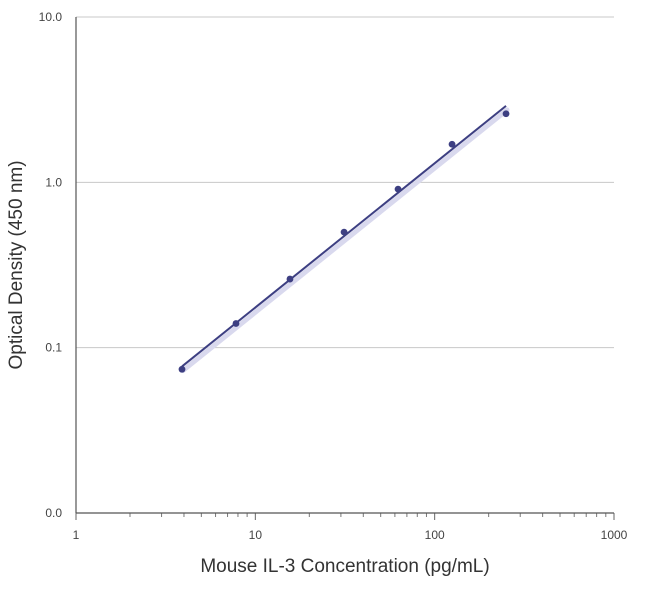  I want to click on x-axis-title: Mouse IL-3 Concentration (pg/mL), so click(344, 566).